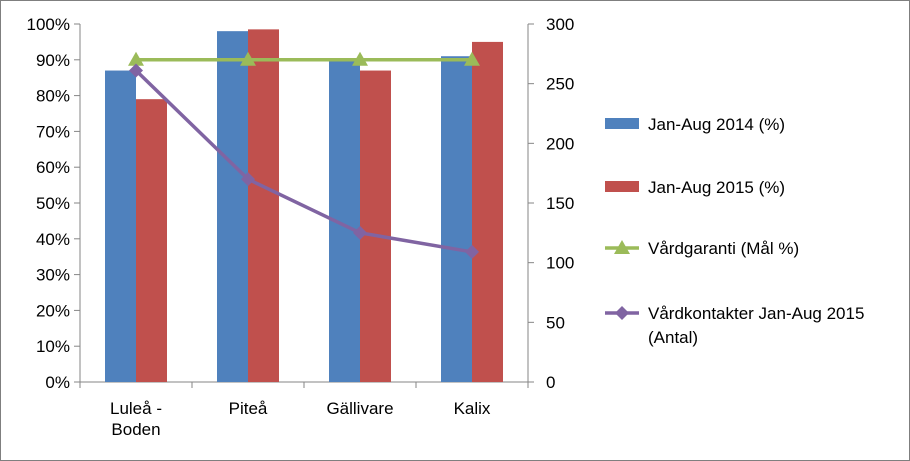  I want to click on legend-label-line: Jan-Aug 2015 (%), so click(716, 187).